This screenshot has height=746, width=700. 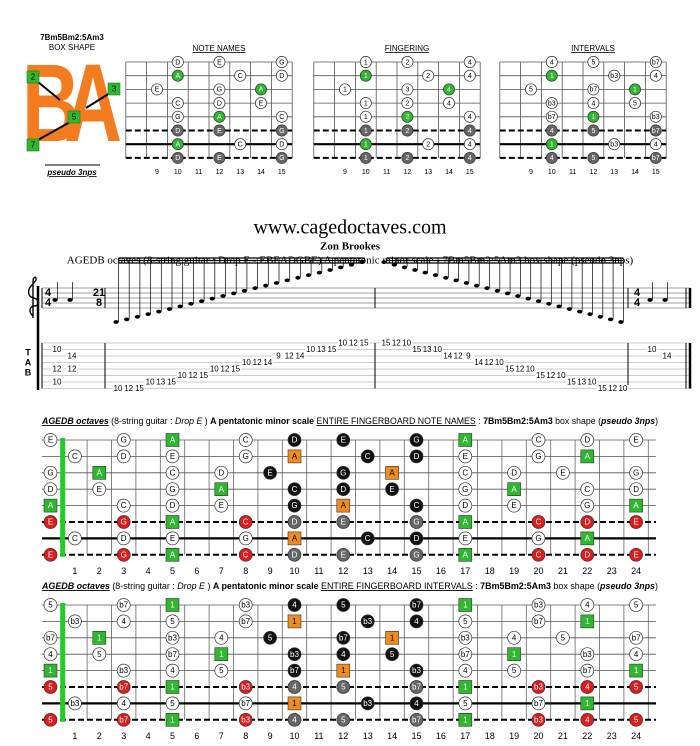 I want to click on title-part: (8-string guitar :, so click(x=142, y=421).